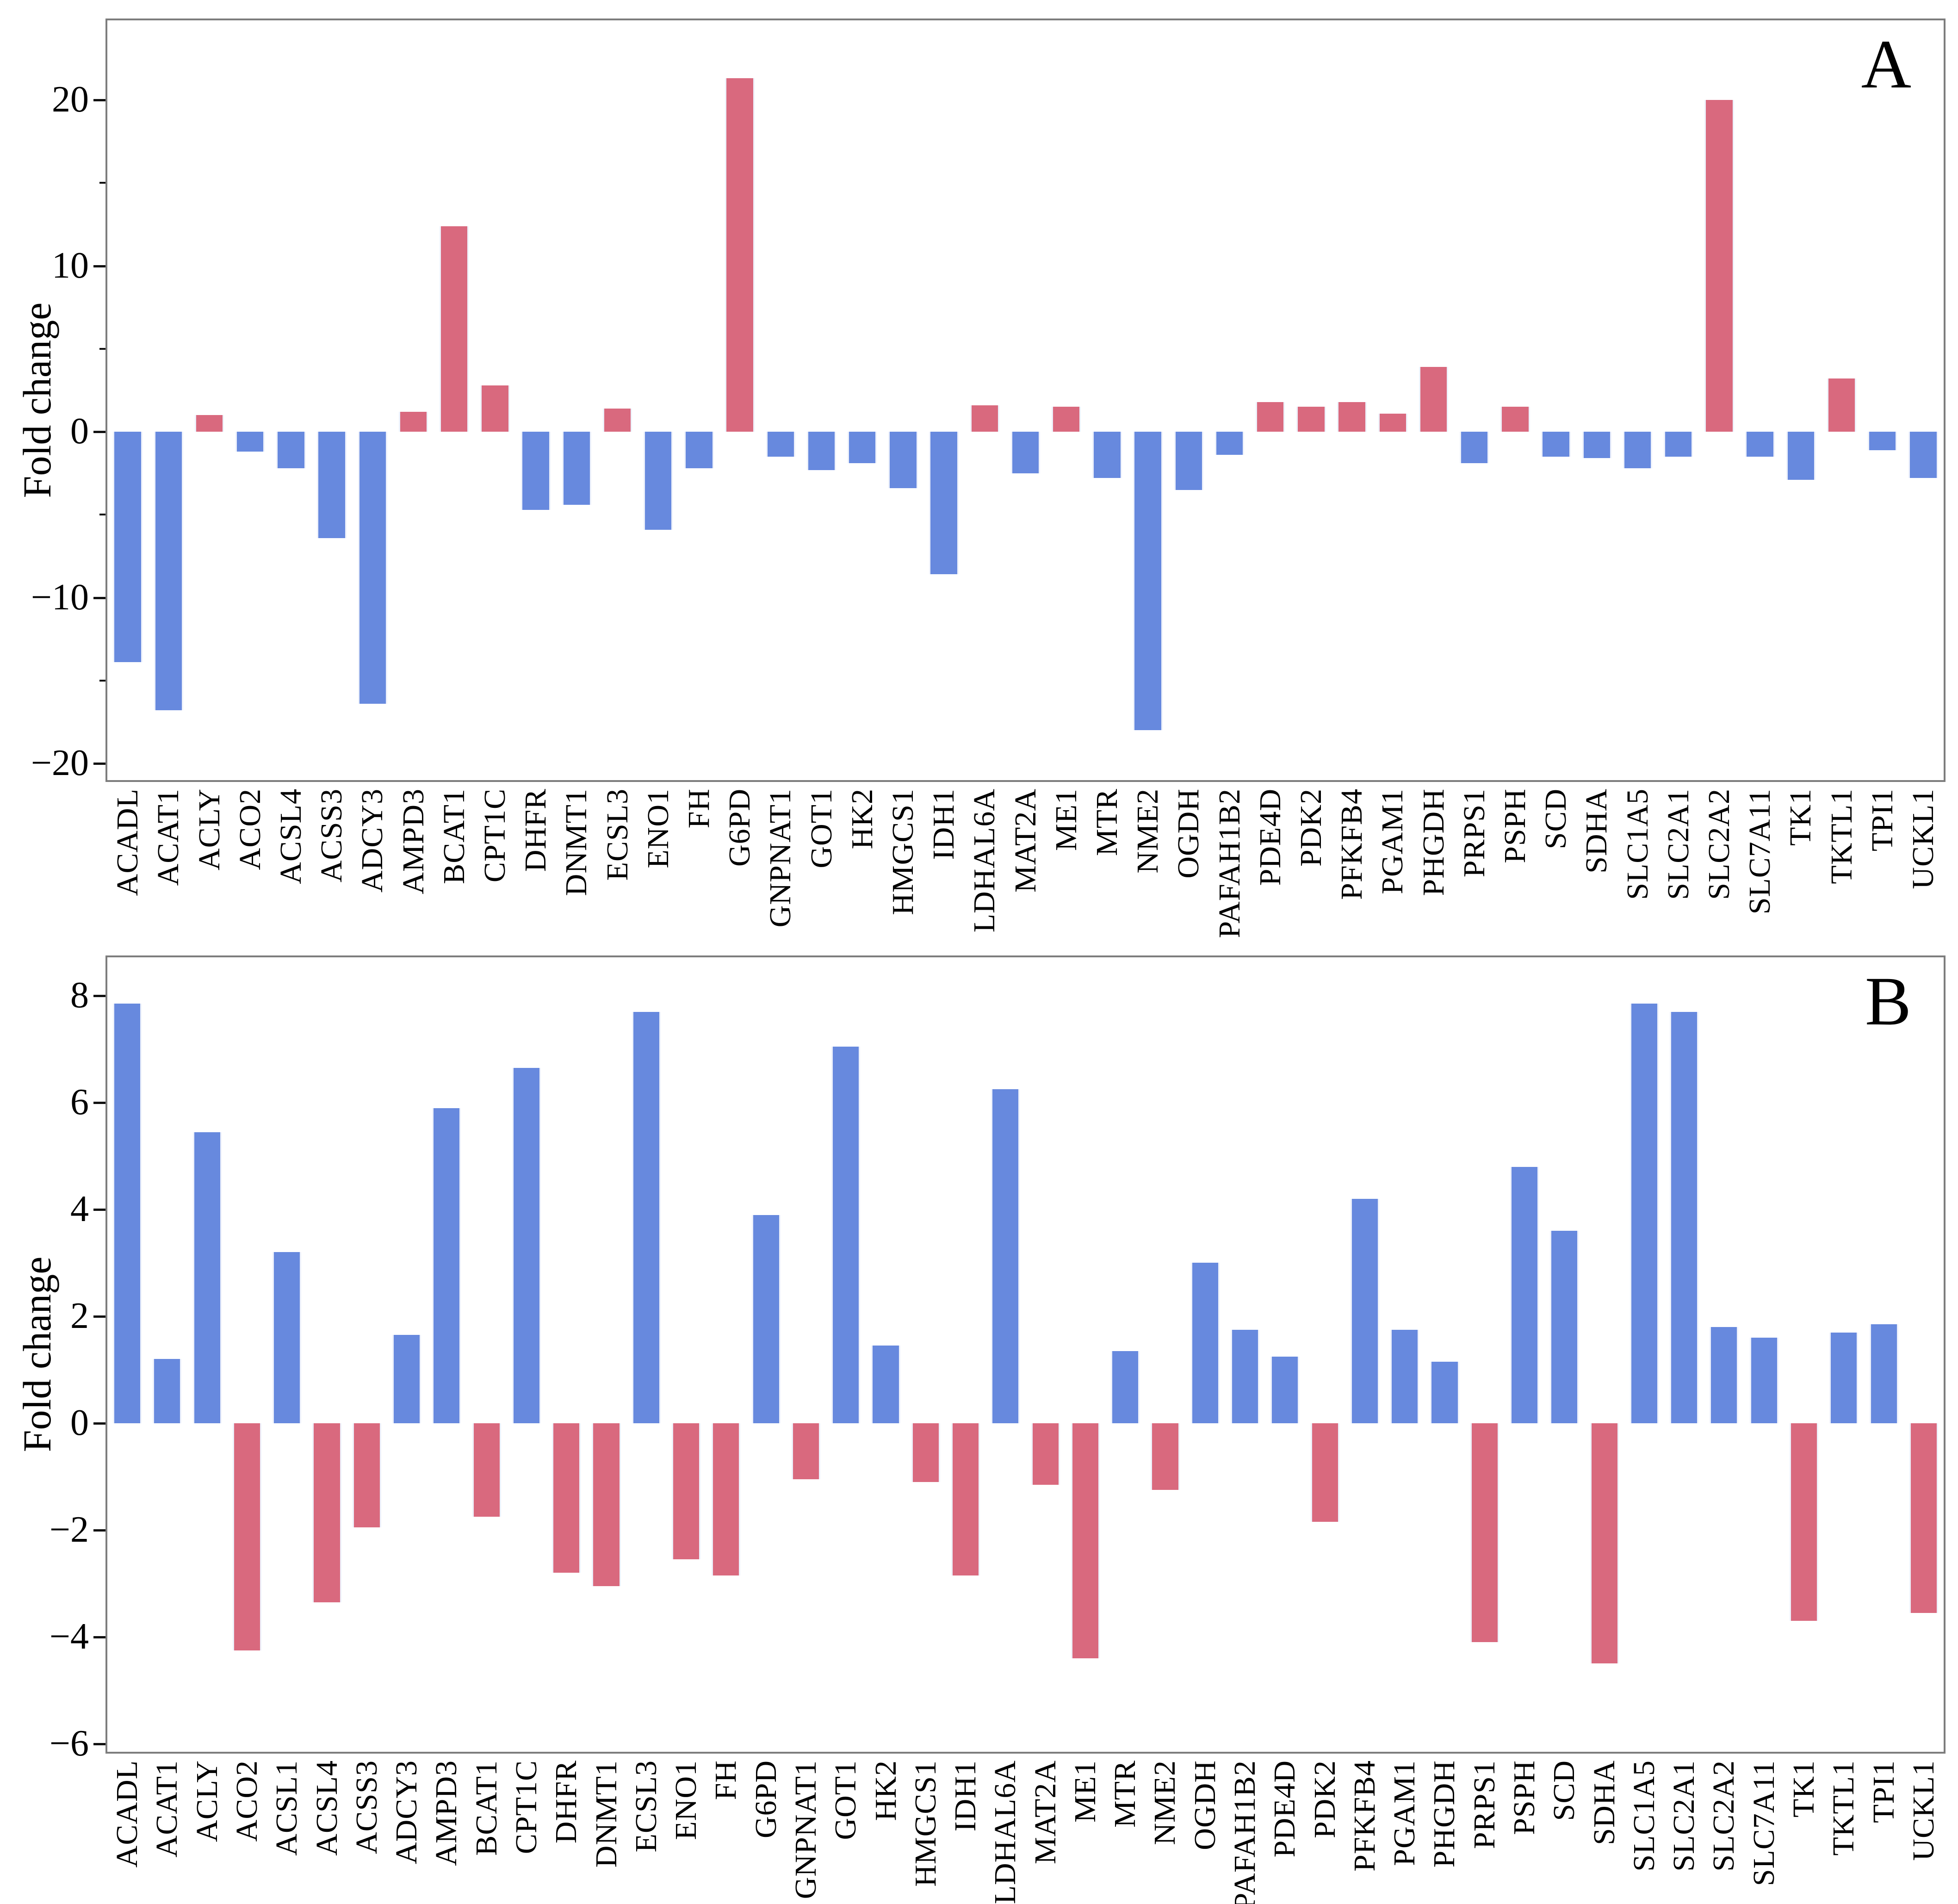 The width and height of the screenshot is (1958, 1904). I want to click on x-category-label-TPI1: TPI1, so click(1882, 819).